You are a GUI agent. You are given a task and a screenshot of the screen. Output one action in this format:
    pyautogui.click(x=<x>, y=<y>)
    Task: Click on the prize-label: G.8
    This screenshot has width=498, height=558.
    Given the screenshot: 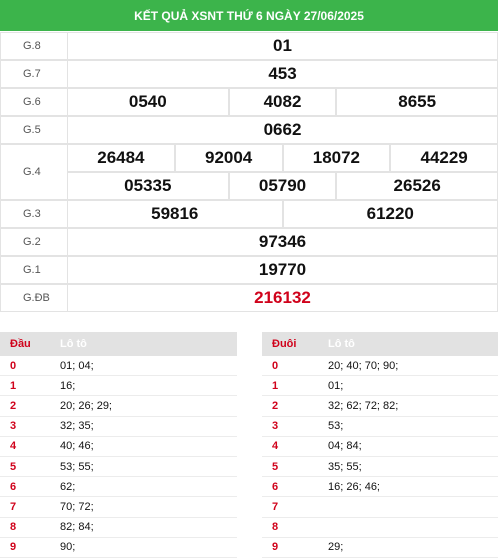 What is the action you would take?
    pyautogui.click(x=33, y=46)
    